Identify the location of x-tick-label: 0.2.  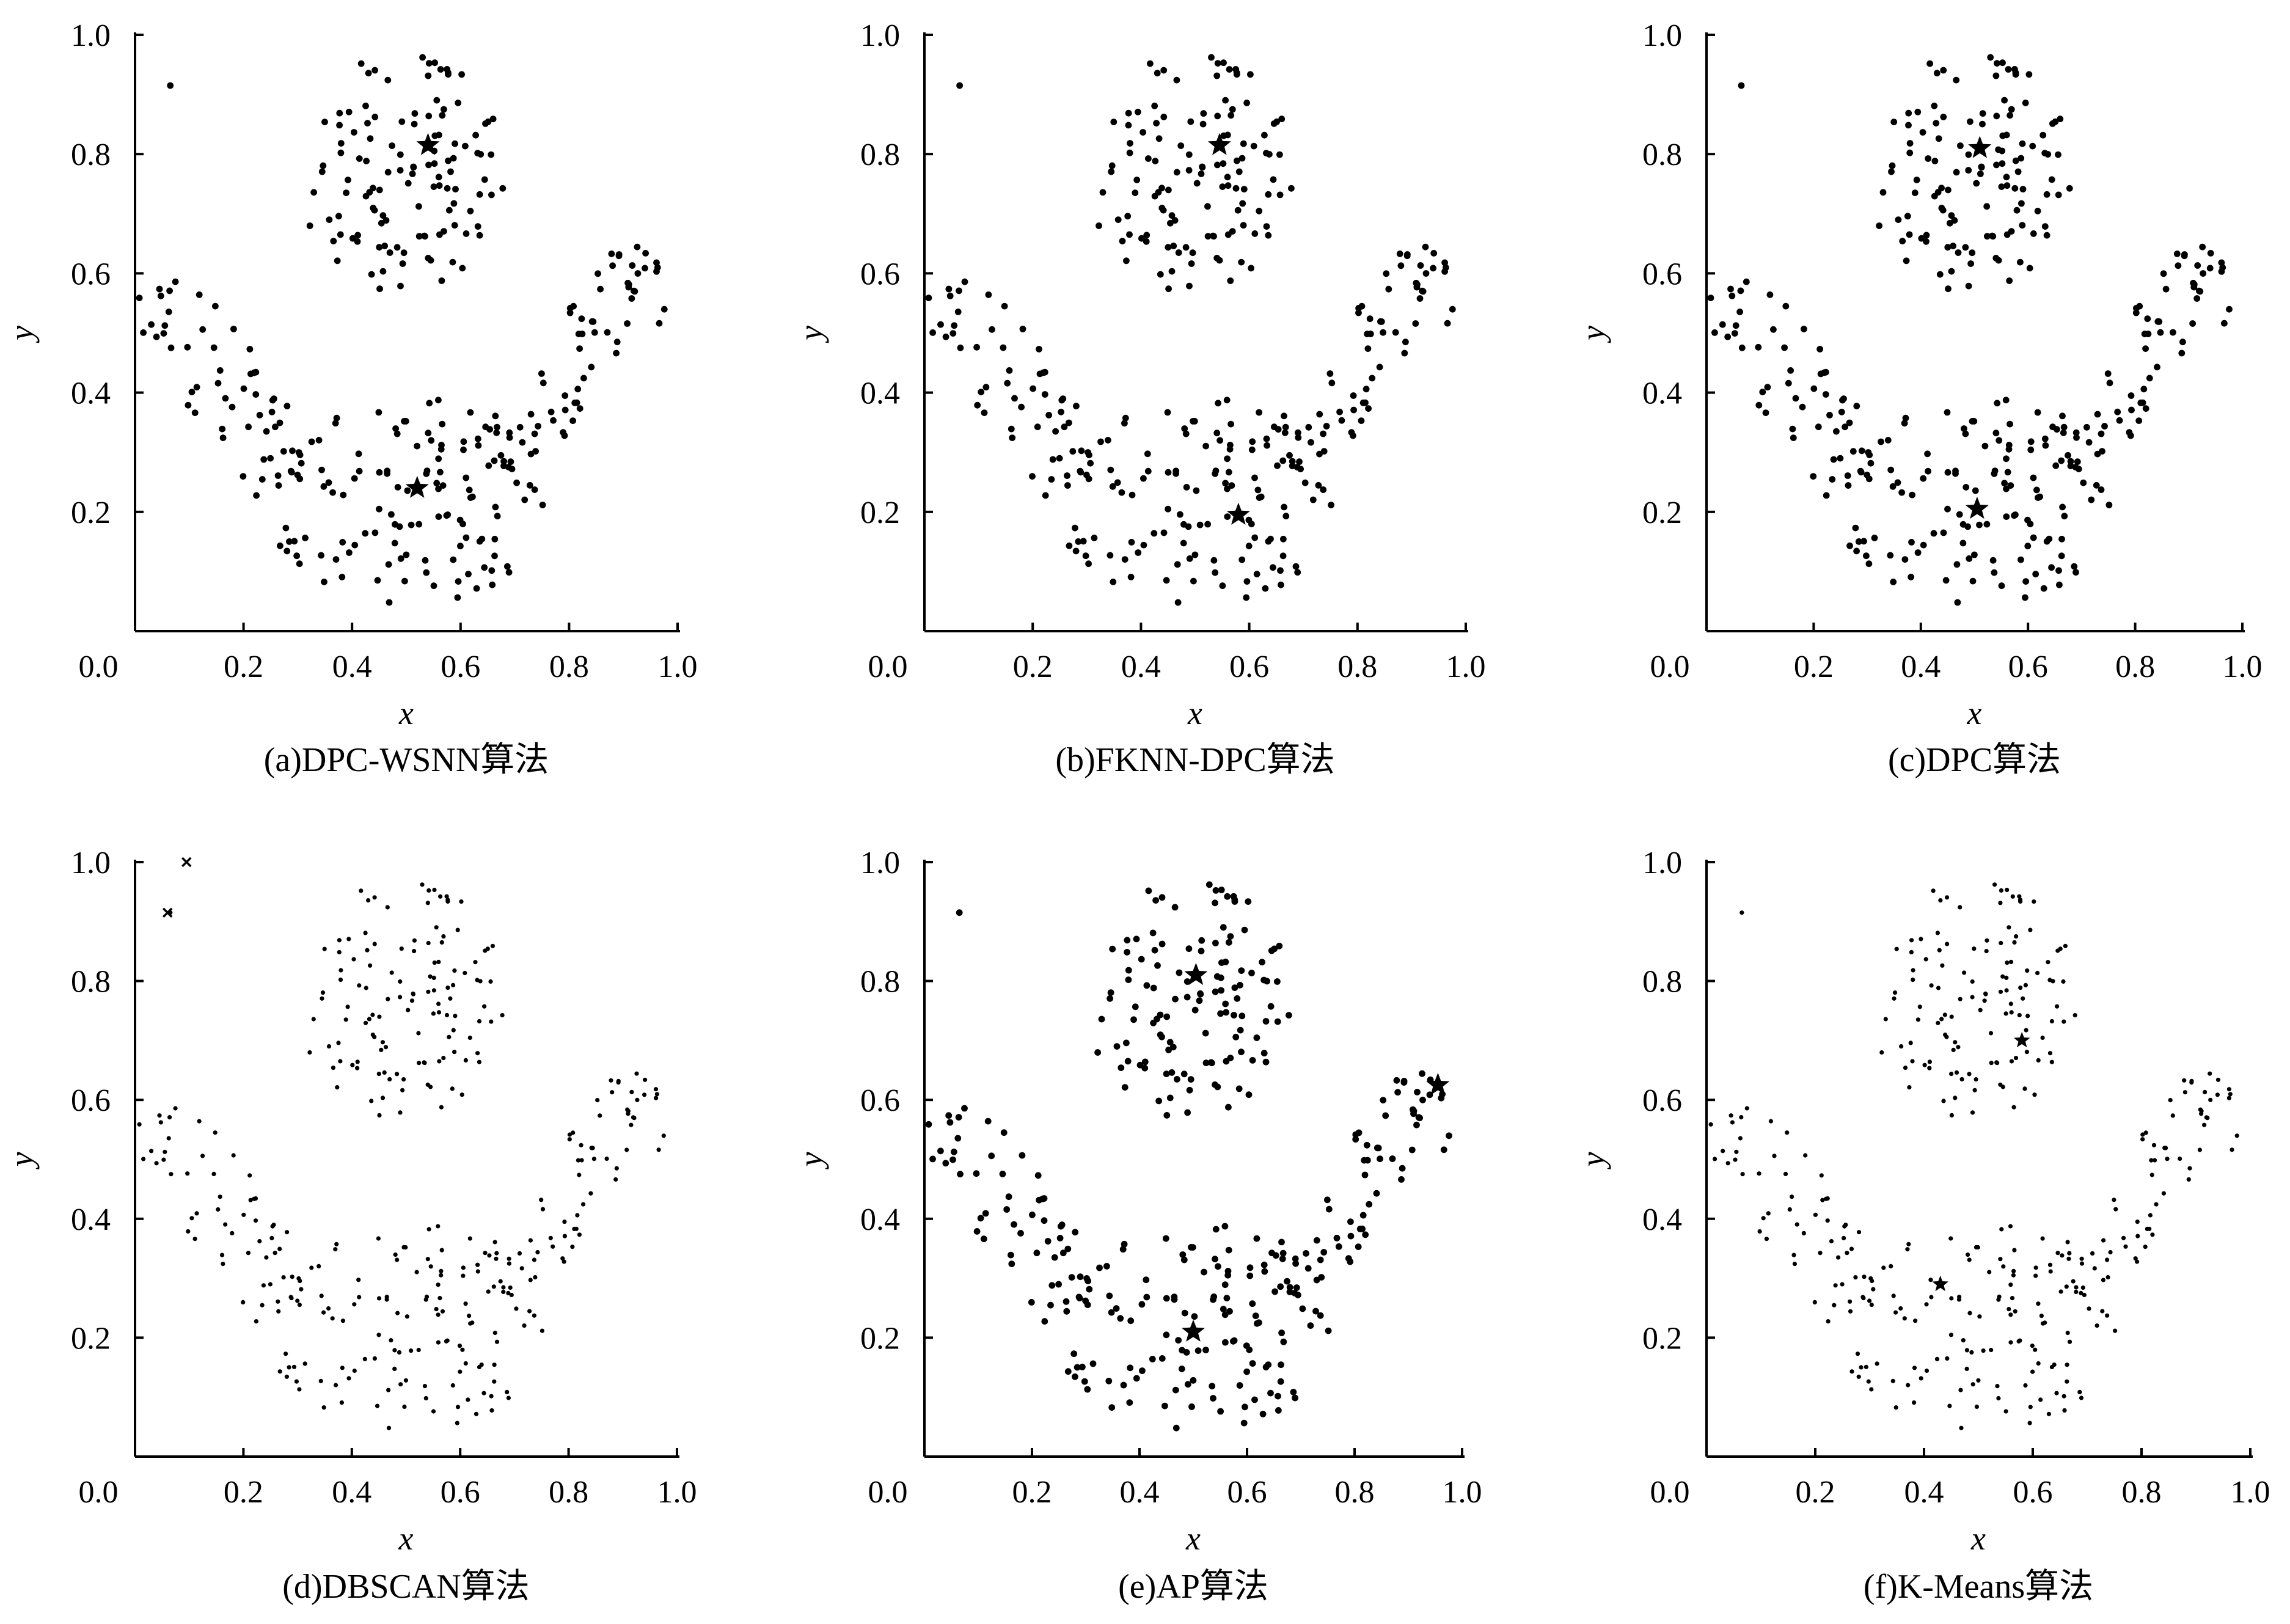
(1033, 666).